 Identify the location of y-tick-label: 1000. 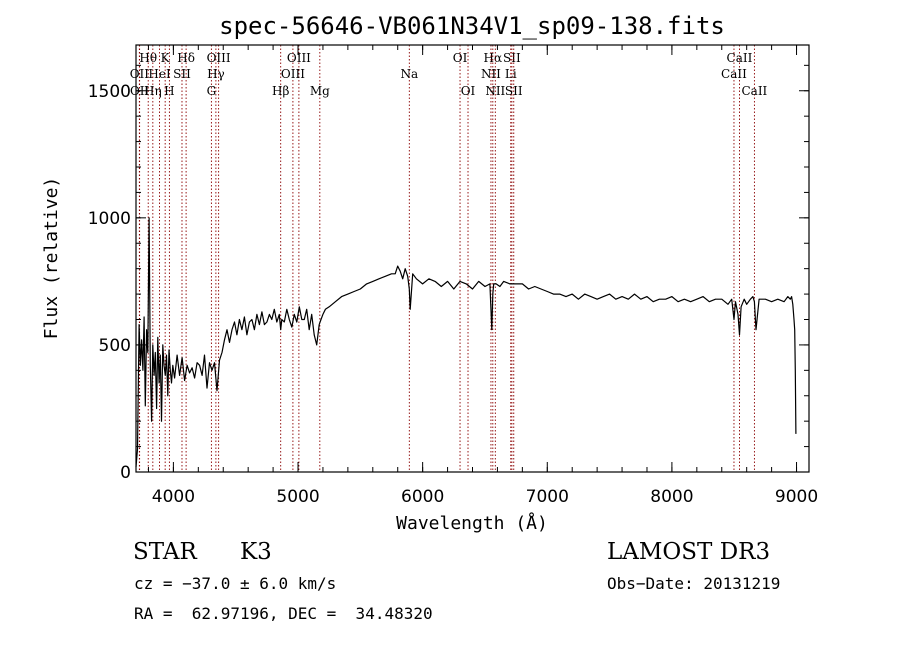
(109, 219).